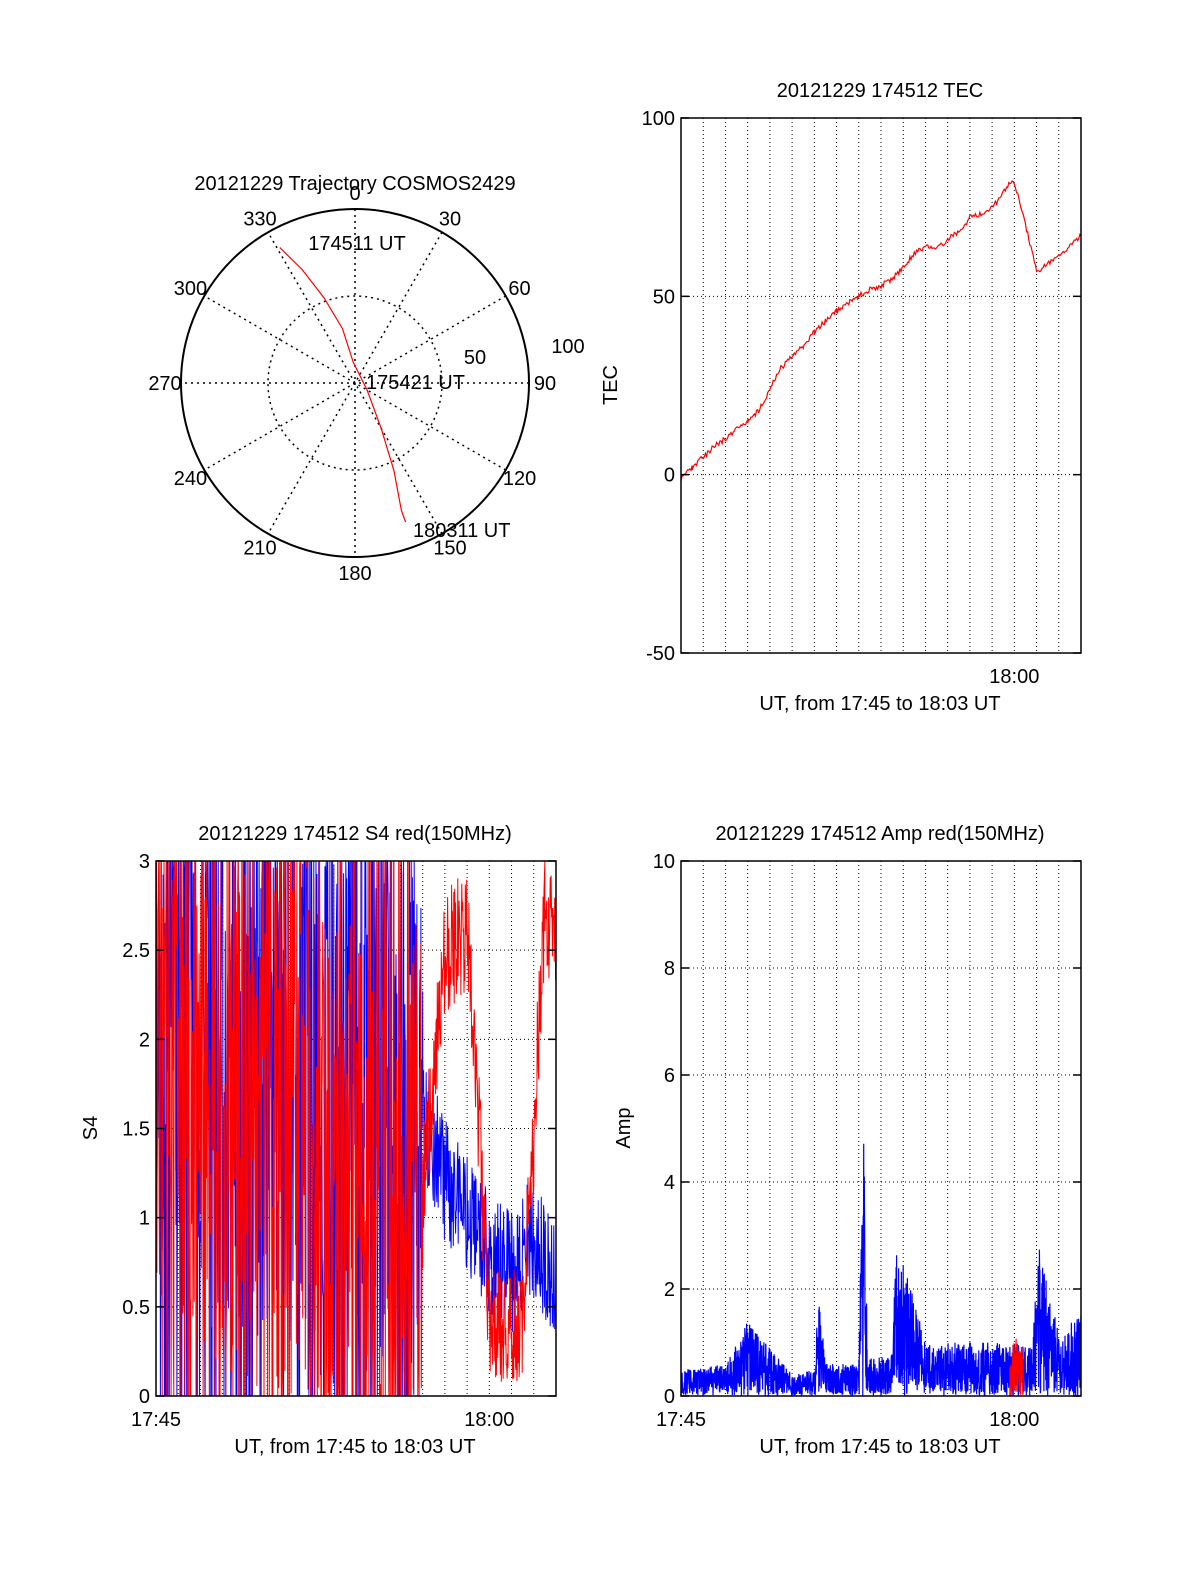 This screenshot has width=1200, height=1575. I want to click on polar-angle-labels: 0 30 60 90 120 150 180 210 240 270 300 330, so click(352, 384).